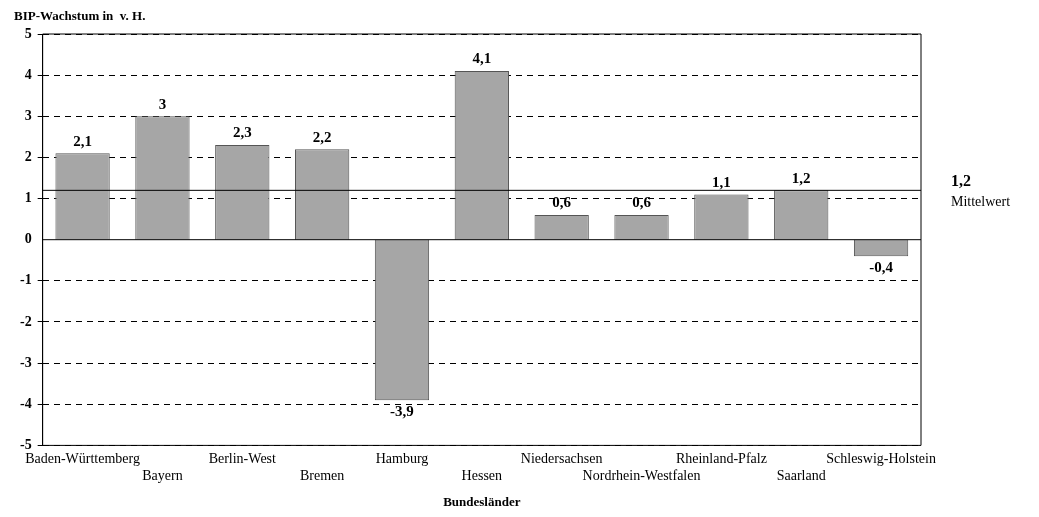  What do you see at coordinates (482, 58) in the screenshot?
I see `data-label: 4,1` at bounding box center [482, 58].